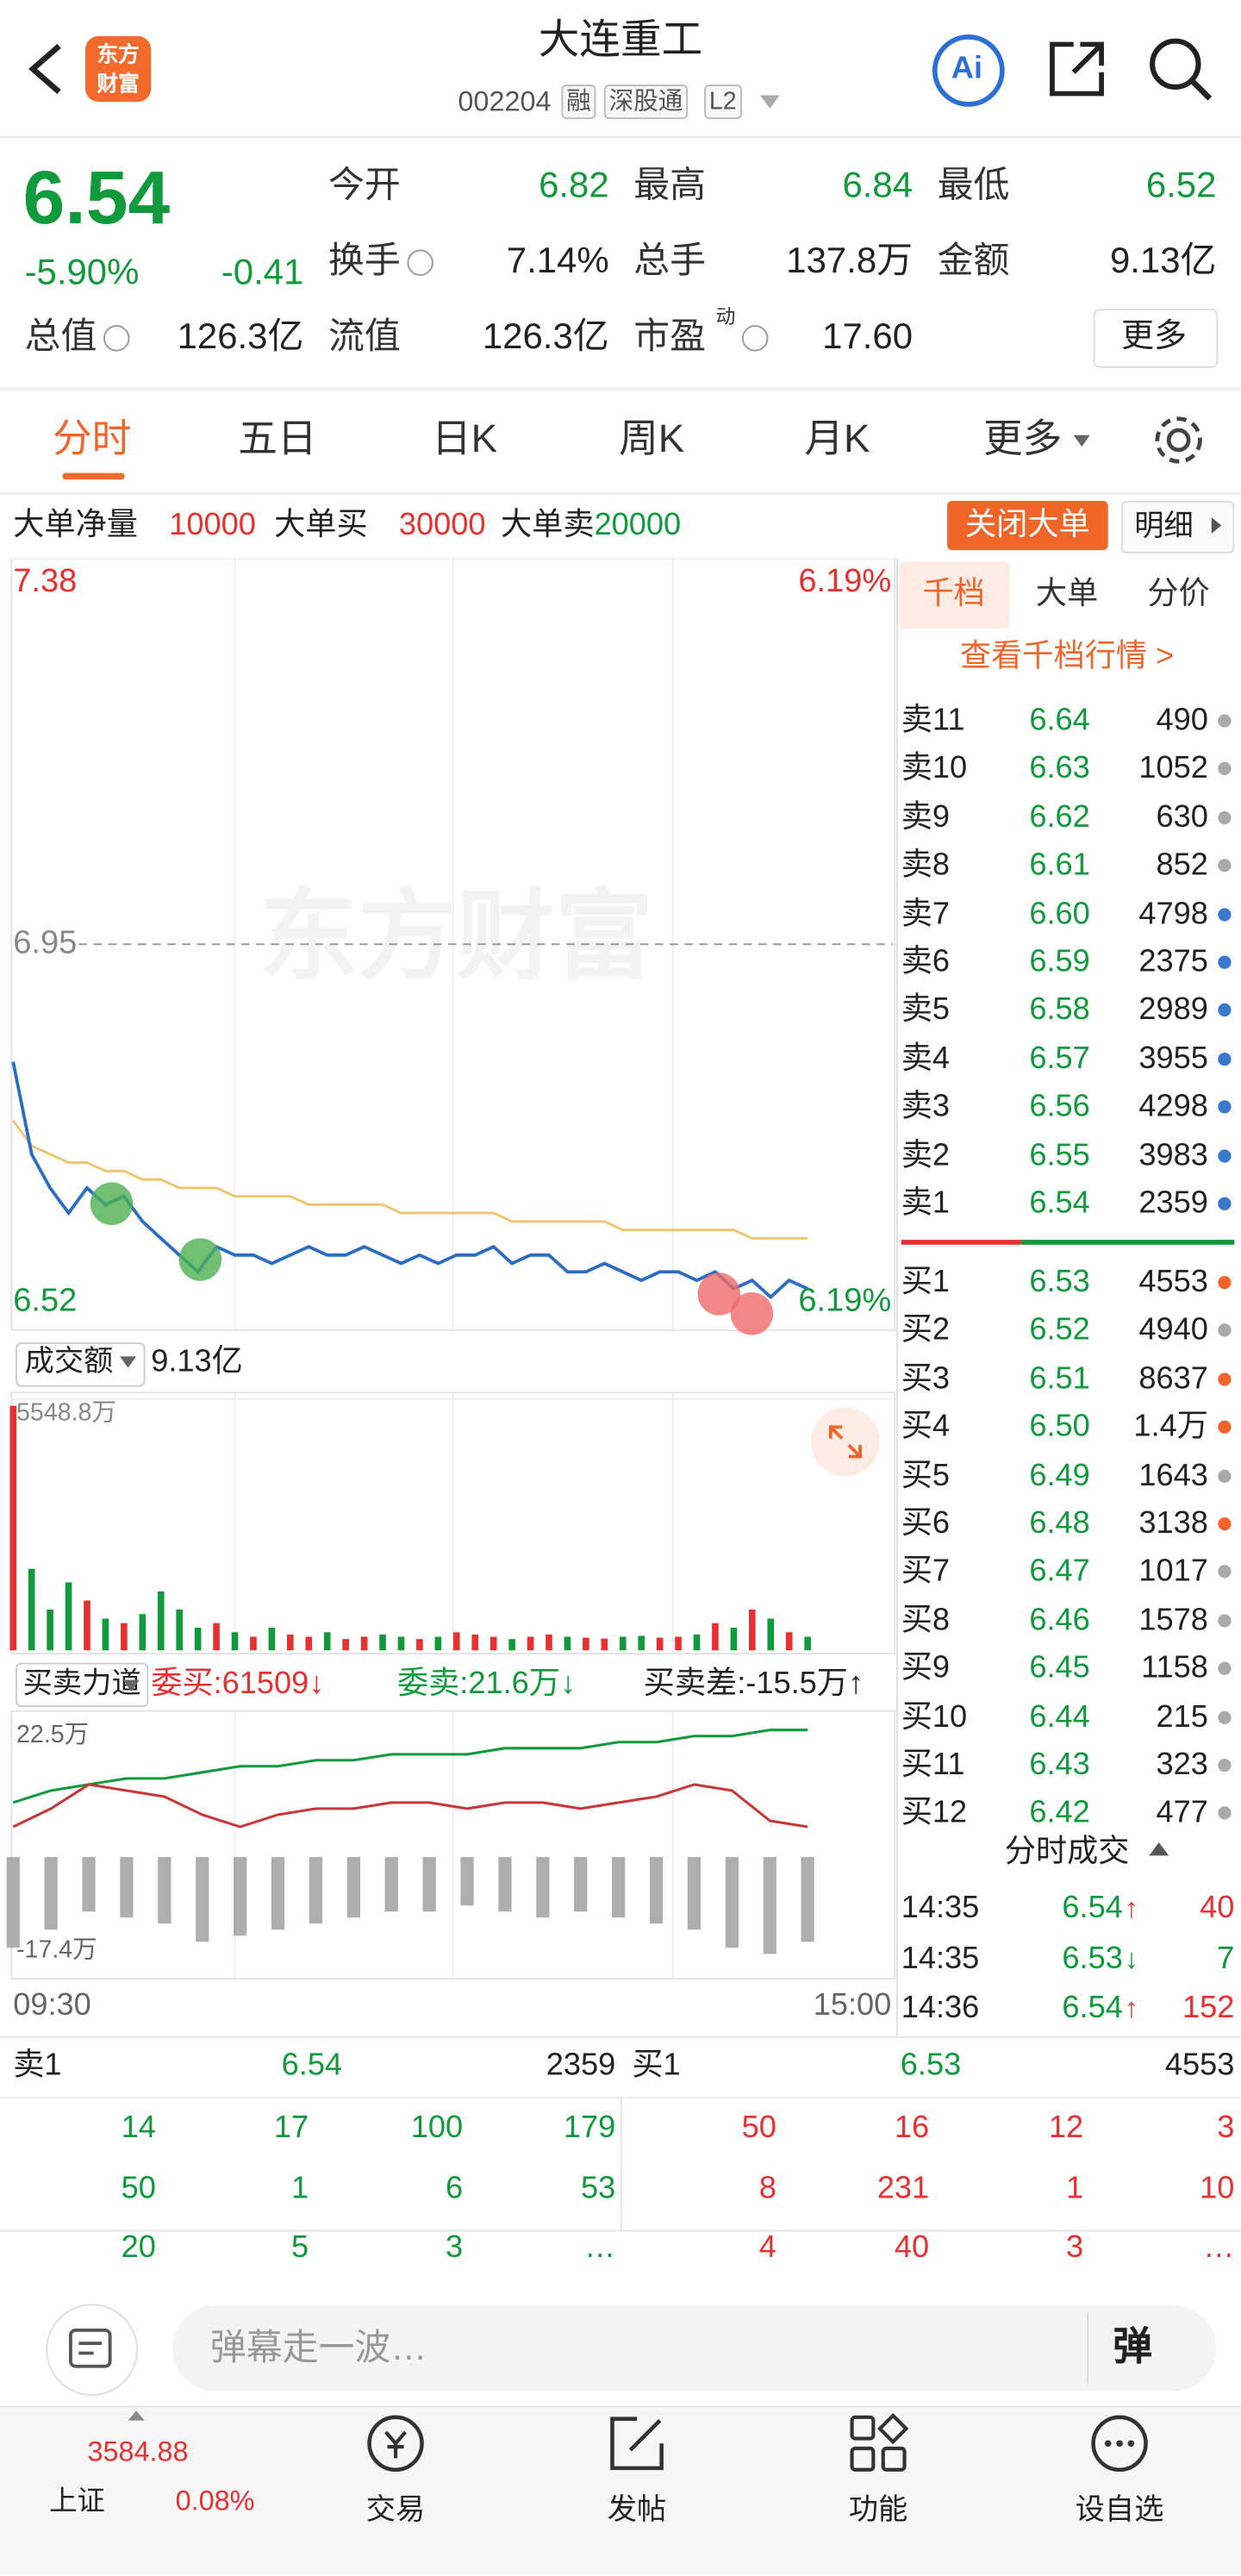 Image resolution: width=1241 pixels, height=2576 pixels. I want to click on trade-volume: 7, so click(1226, 1958).